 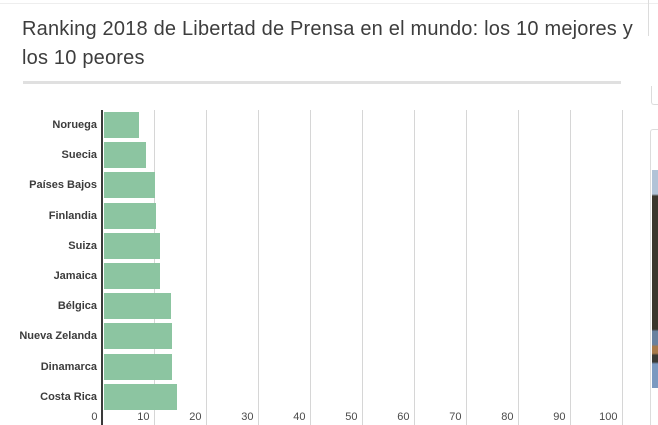 What do you see at coordinates (507, 417) in the screenshot?
I see `x-tick-label-80: 80` at bounding box center [507, 417].